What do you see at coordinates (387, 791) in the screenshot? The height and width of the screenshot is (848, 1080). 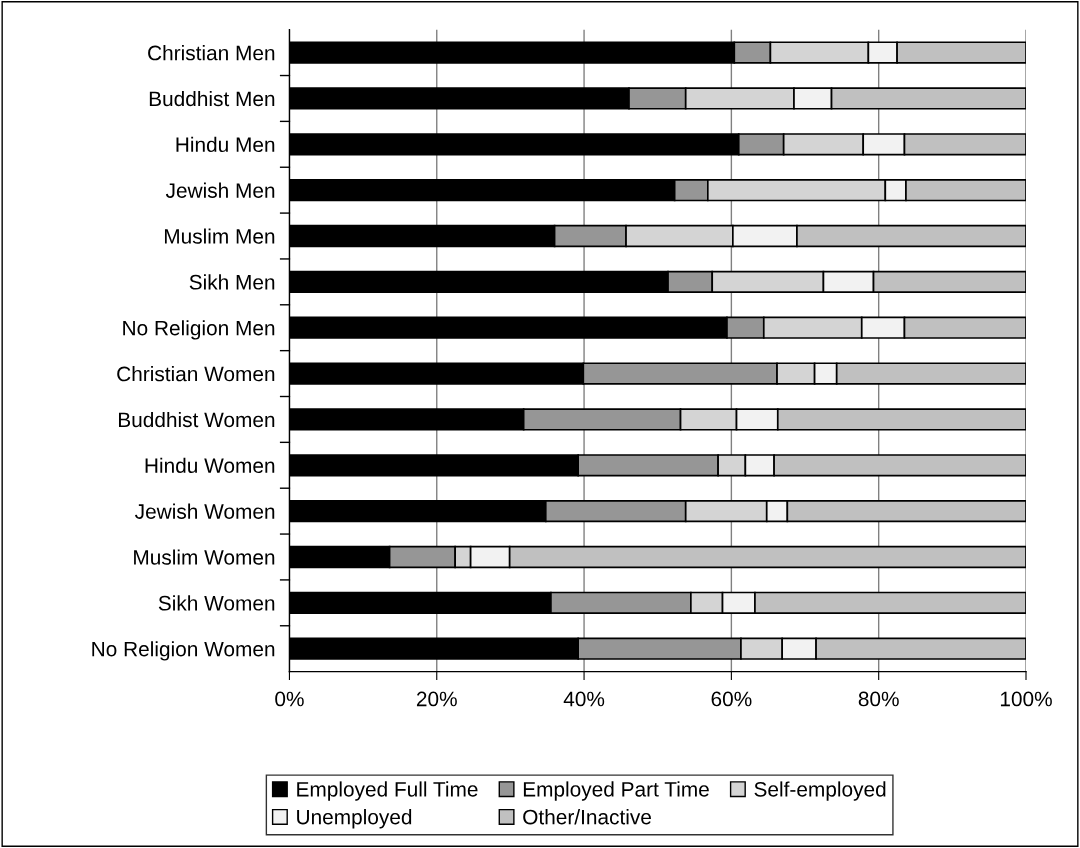 I see `legend-label: Employed Full Time` at bounding box center [387, 791].